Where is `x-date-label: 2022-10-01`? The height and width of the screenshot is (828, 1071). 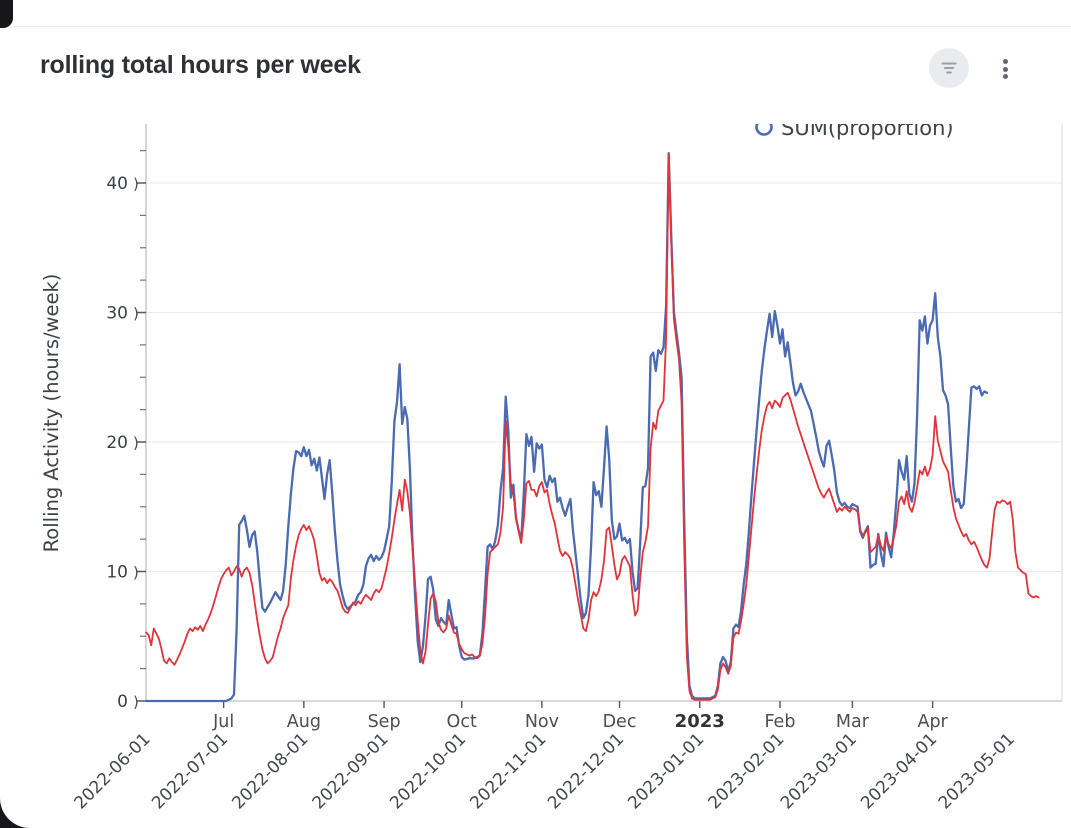
x-date-label: 2022-10-01 is located at coordinates (428, 771).